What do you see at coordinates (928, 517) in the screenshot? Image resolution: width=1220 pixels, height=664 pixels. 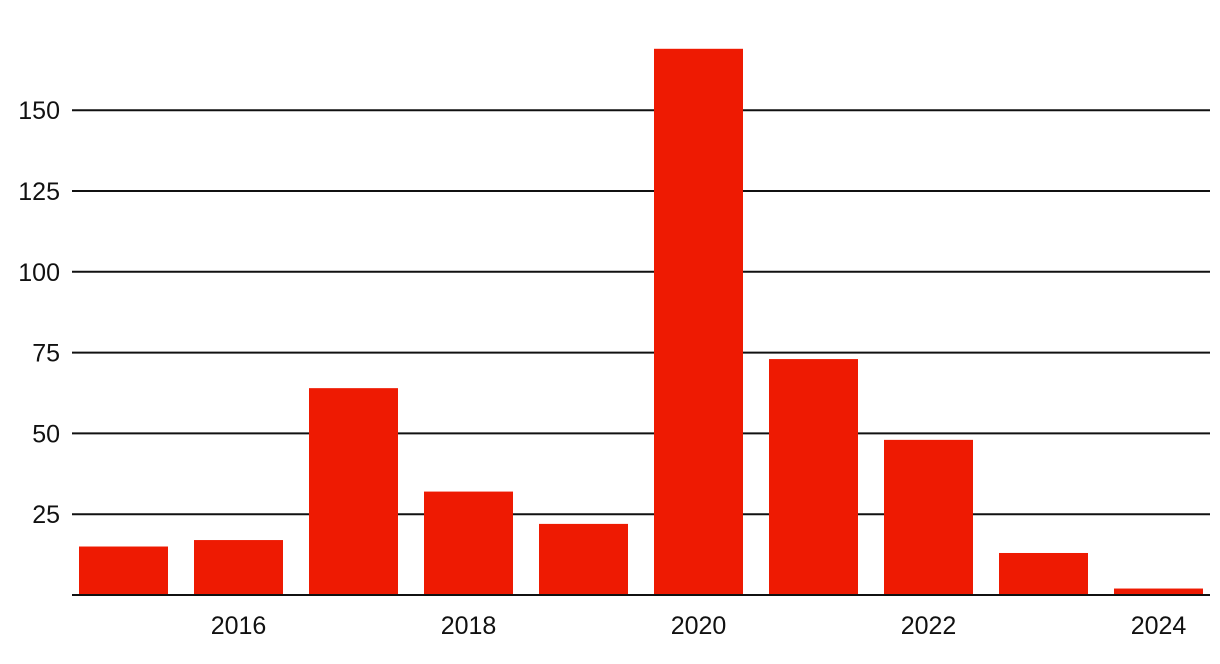 I see `bar-2022` at bounding box center [928, 517].